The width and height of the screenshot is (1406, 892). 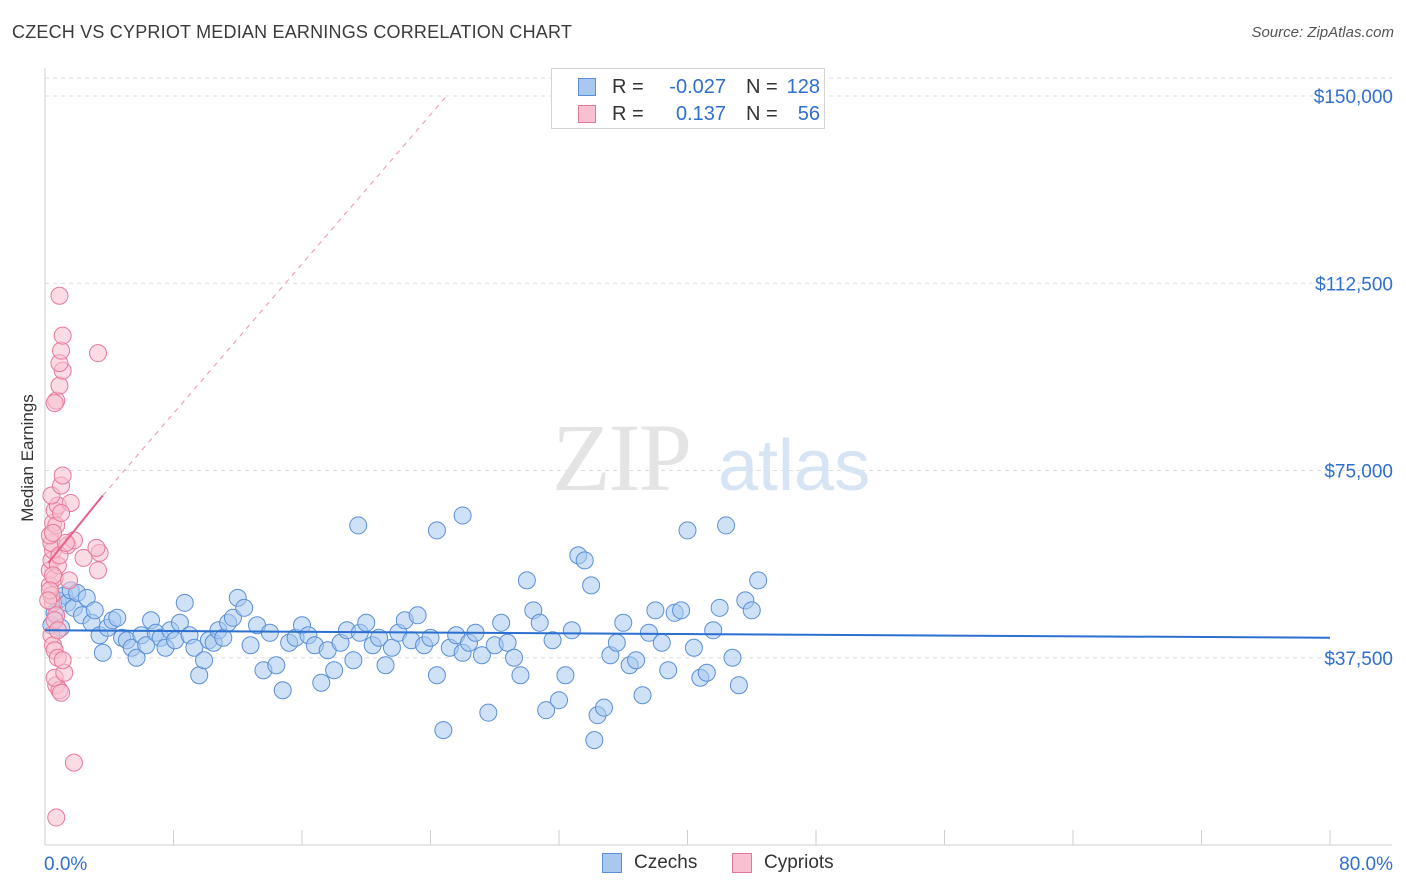 I want to click on legend-r-value: -0.027, so click(x=697, y=86).